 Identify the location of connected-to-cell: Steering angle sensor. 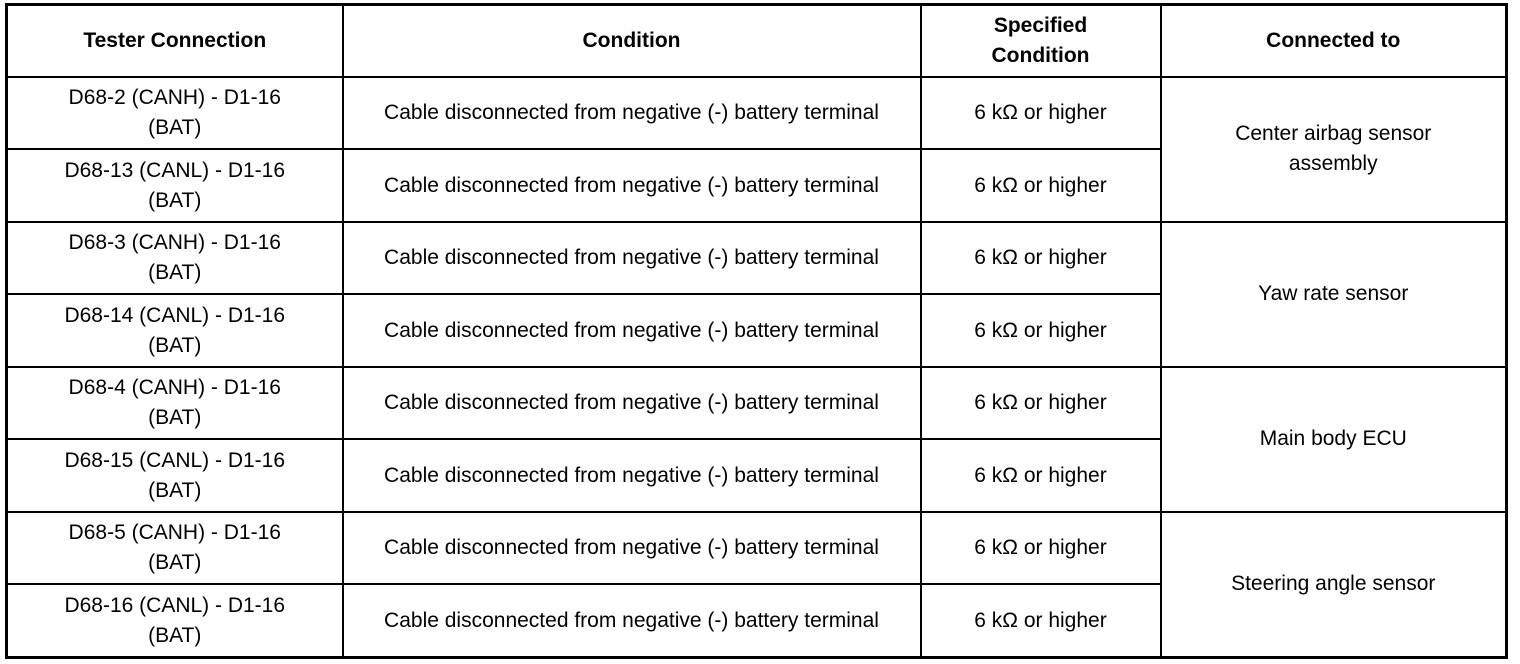
(1333, 584).